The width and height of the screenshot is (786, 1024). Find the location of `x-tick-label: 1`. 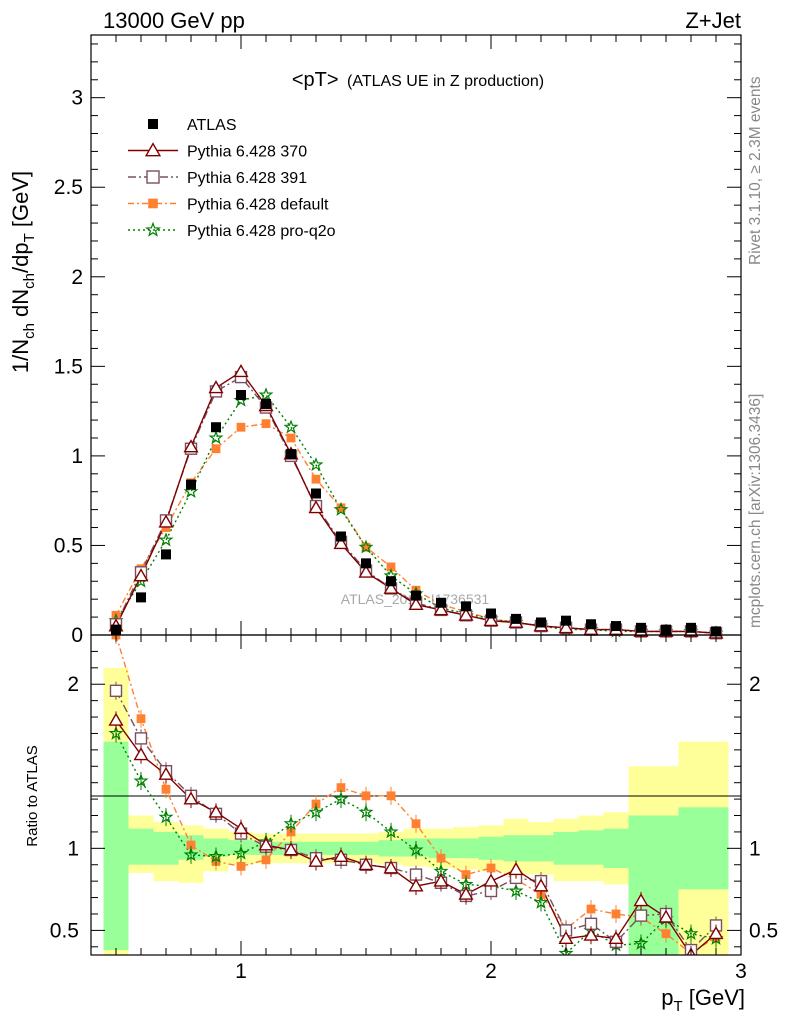

x-tick-label: 1 is located at coordinates (241, 971).